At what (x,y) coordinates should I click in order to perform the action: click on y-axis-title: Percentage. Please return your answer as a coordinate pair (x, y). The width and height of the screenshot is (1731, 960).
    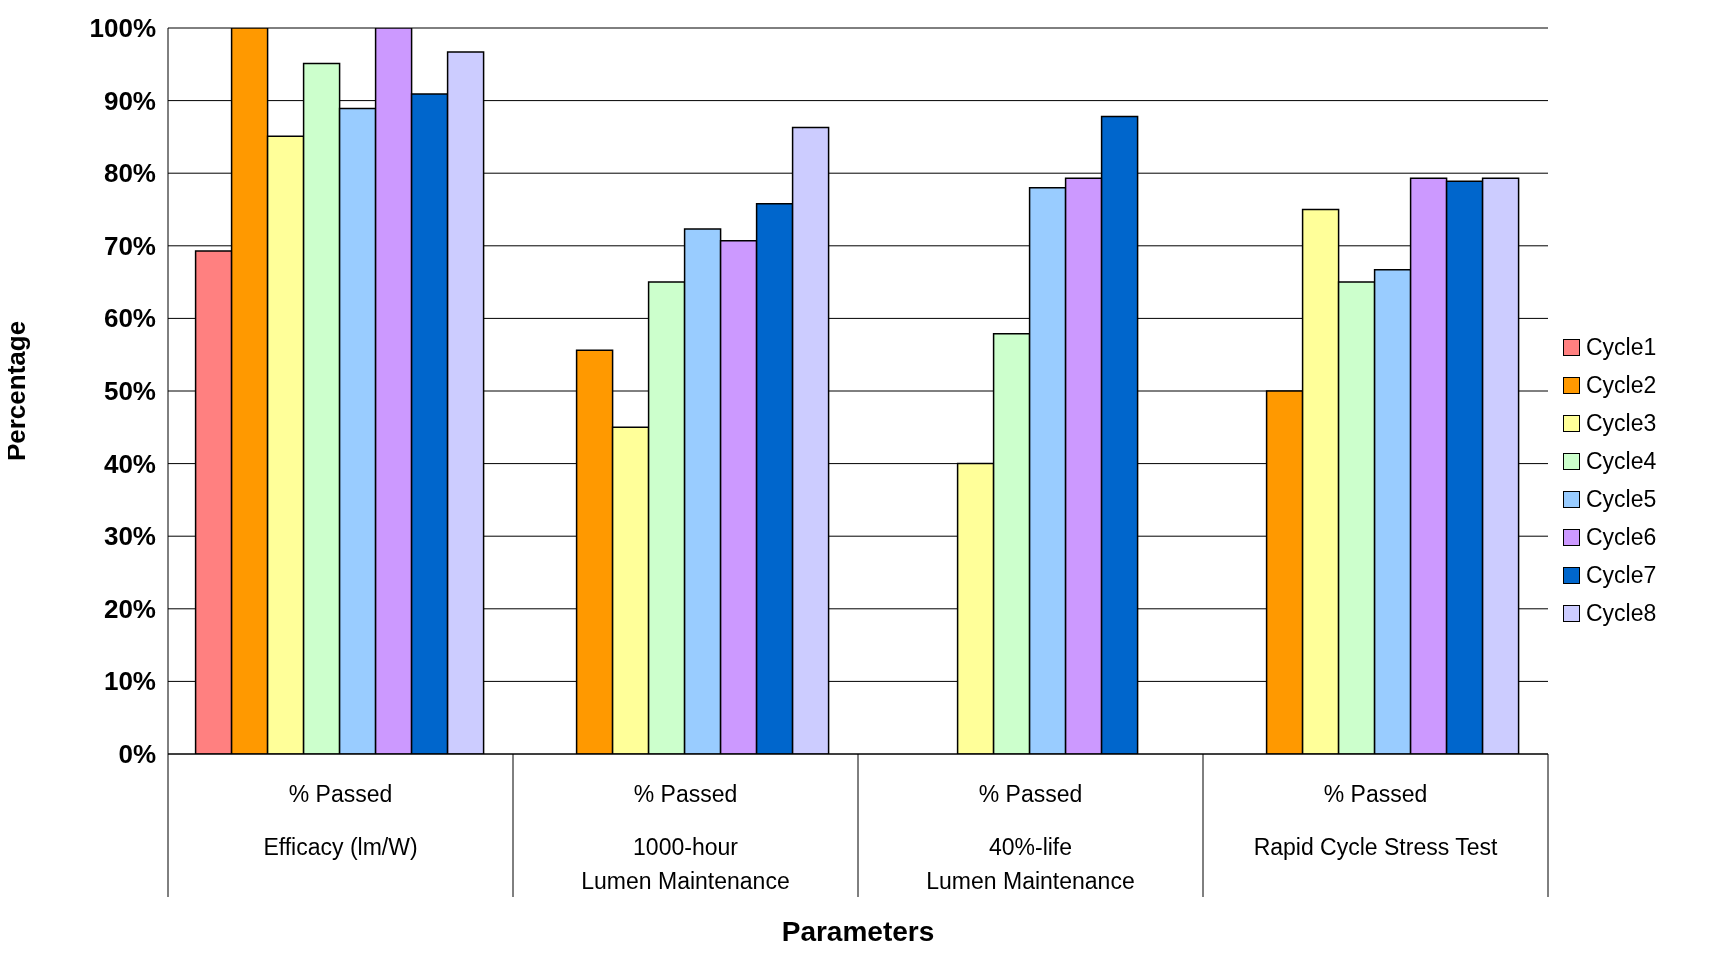
    Looking at the image, I should click on (16, 391).